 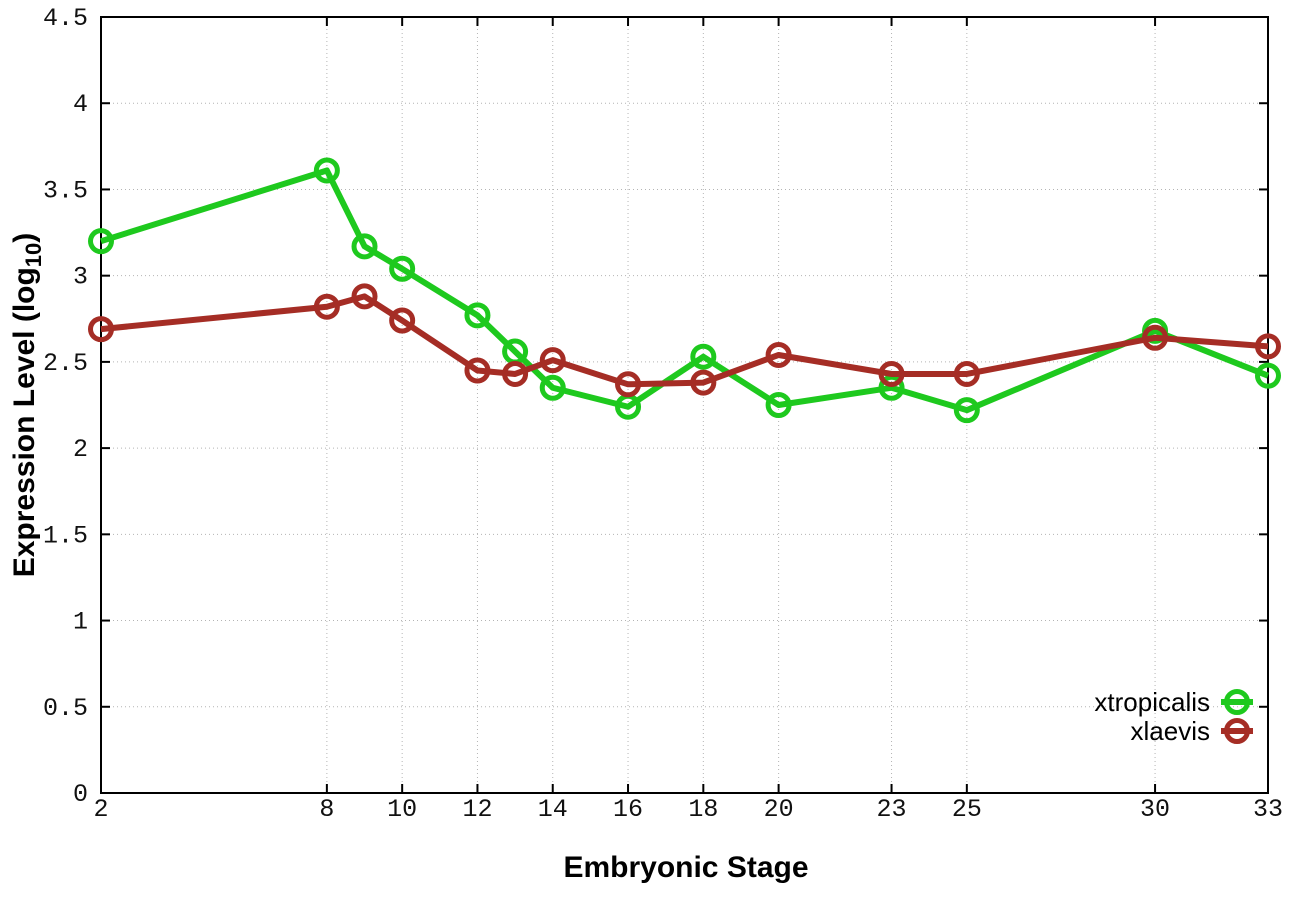 What do you see at coordinates (967, 809) in the screenshot?
I see `x-tick-label-25: 25` at bounding box center [967, 809].